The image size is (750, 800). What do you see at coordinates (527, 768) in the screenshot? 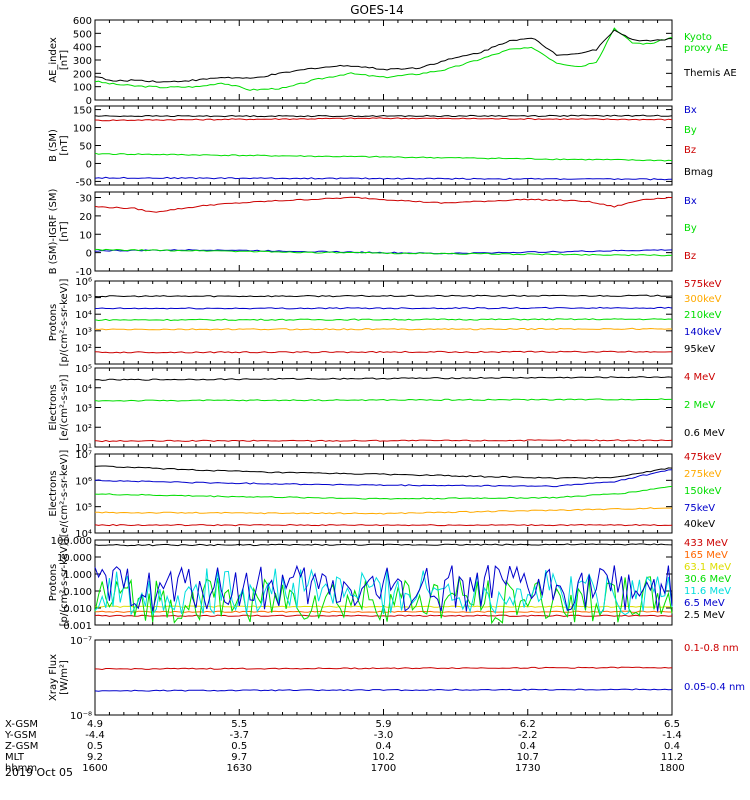
I see `x-axis-value: 1730` at bounding box center [527, 768].